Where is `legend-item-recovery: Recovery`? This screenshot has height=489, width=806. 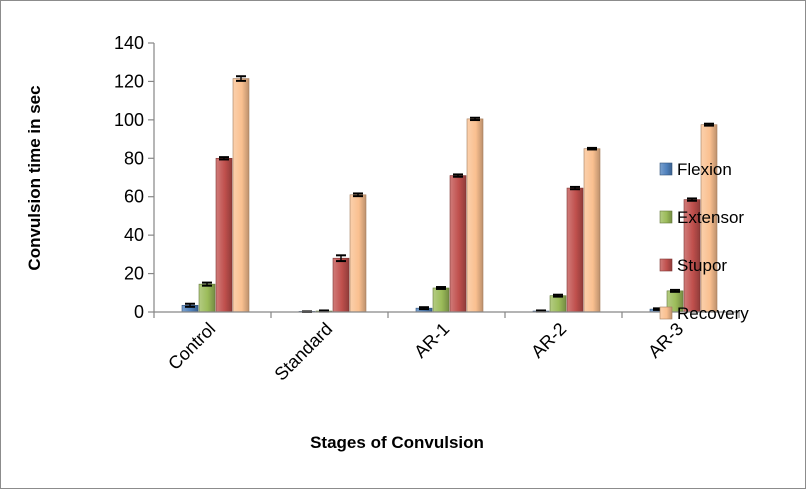 legend-item-recovery: Recovery is located at coordinates (704, 313).